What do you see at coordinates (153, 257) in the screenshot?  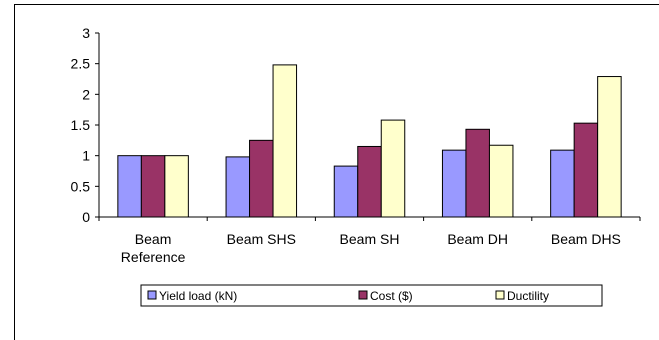 I see `x-category-label: Reference` at bounding box center [153, 257].